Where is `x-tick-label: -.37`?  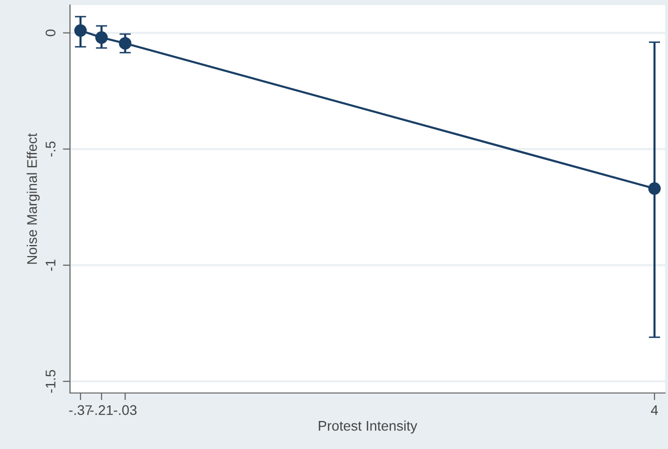
x-tick-label: -.37 is located at coordinates (80, 410).